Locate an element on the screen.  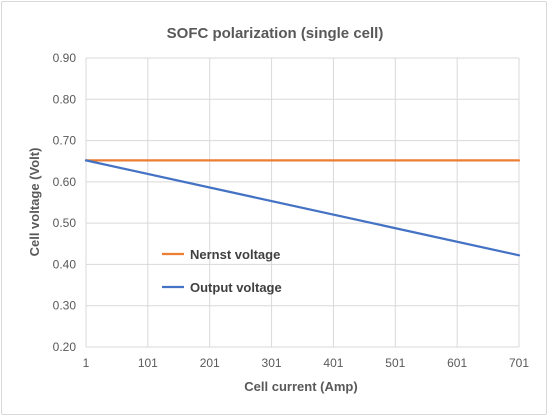
y-tick-label-1: 0.30 is located at coordinates (65, 306).